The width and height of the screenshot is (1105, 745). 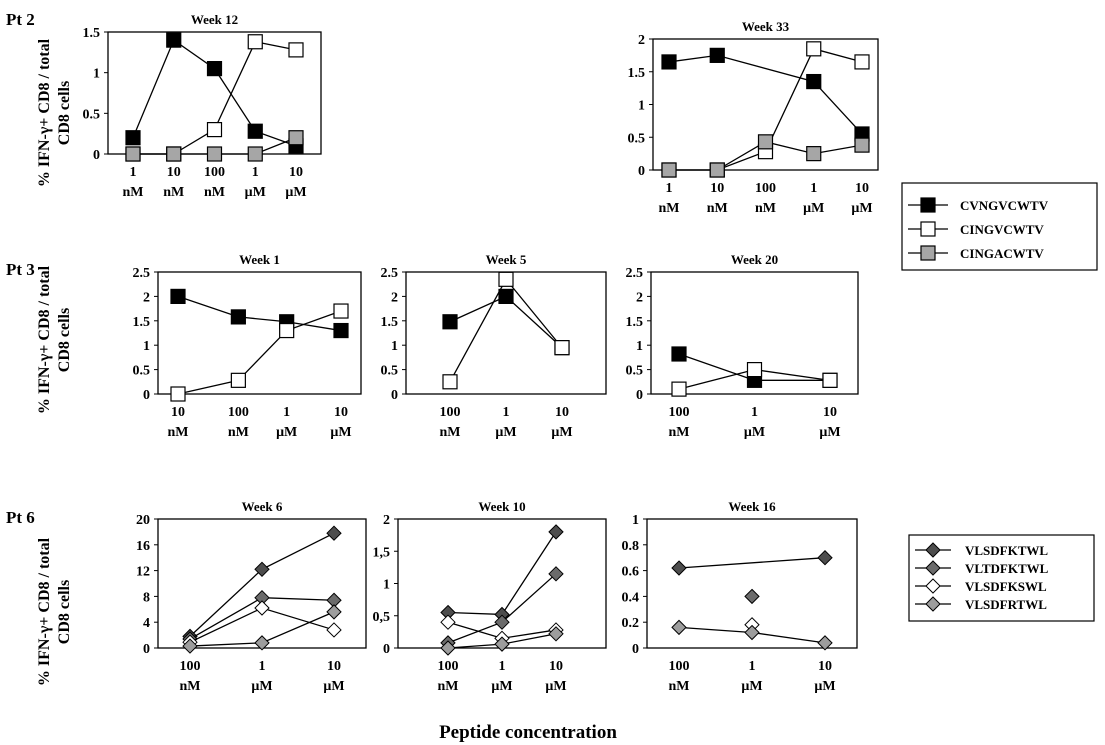 What do you see at coordinates (390, 273) in the screenshot?
I see `y-tick-label: 2.5` at bounding box center [390, 273].